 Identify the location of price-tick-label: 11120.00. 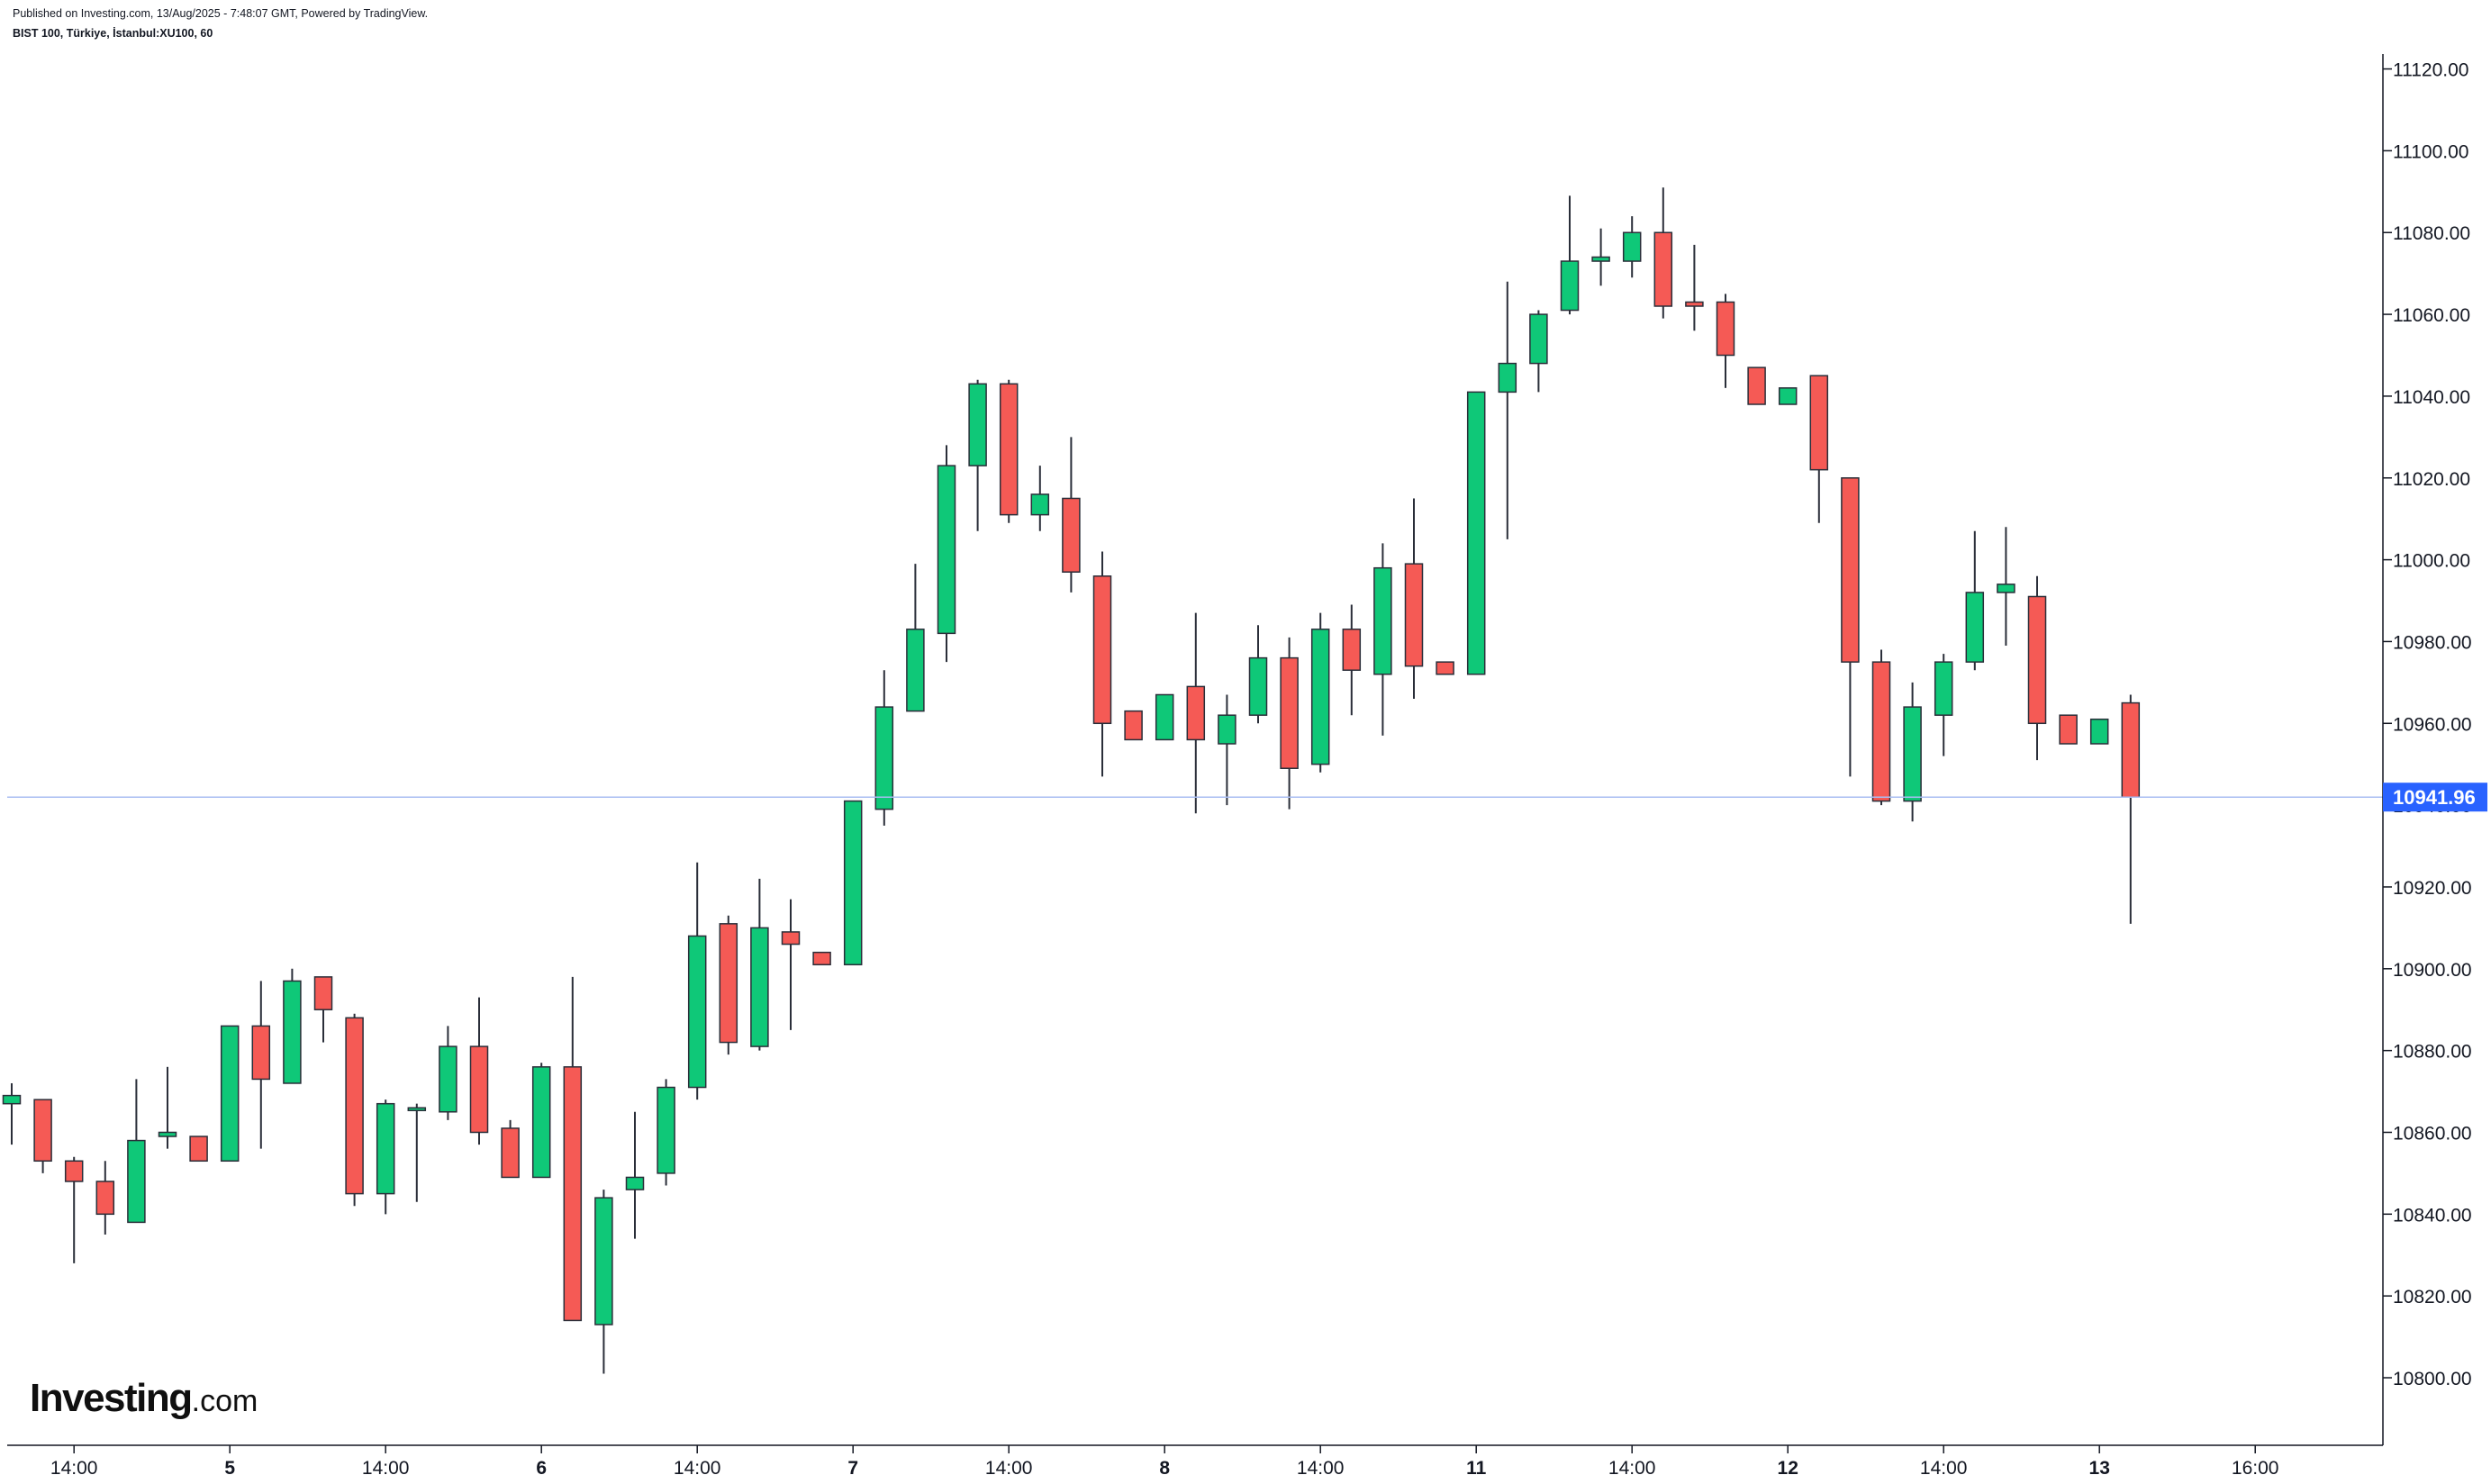
(2430, 70).